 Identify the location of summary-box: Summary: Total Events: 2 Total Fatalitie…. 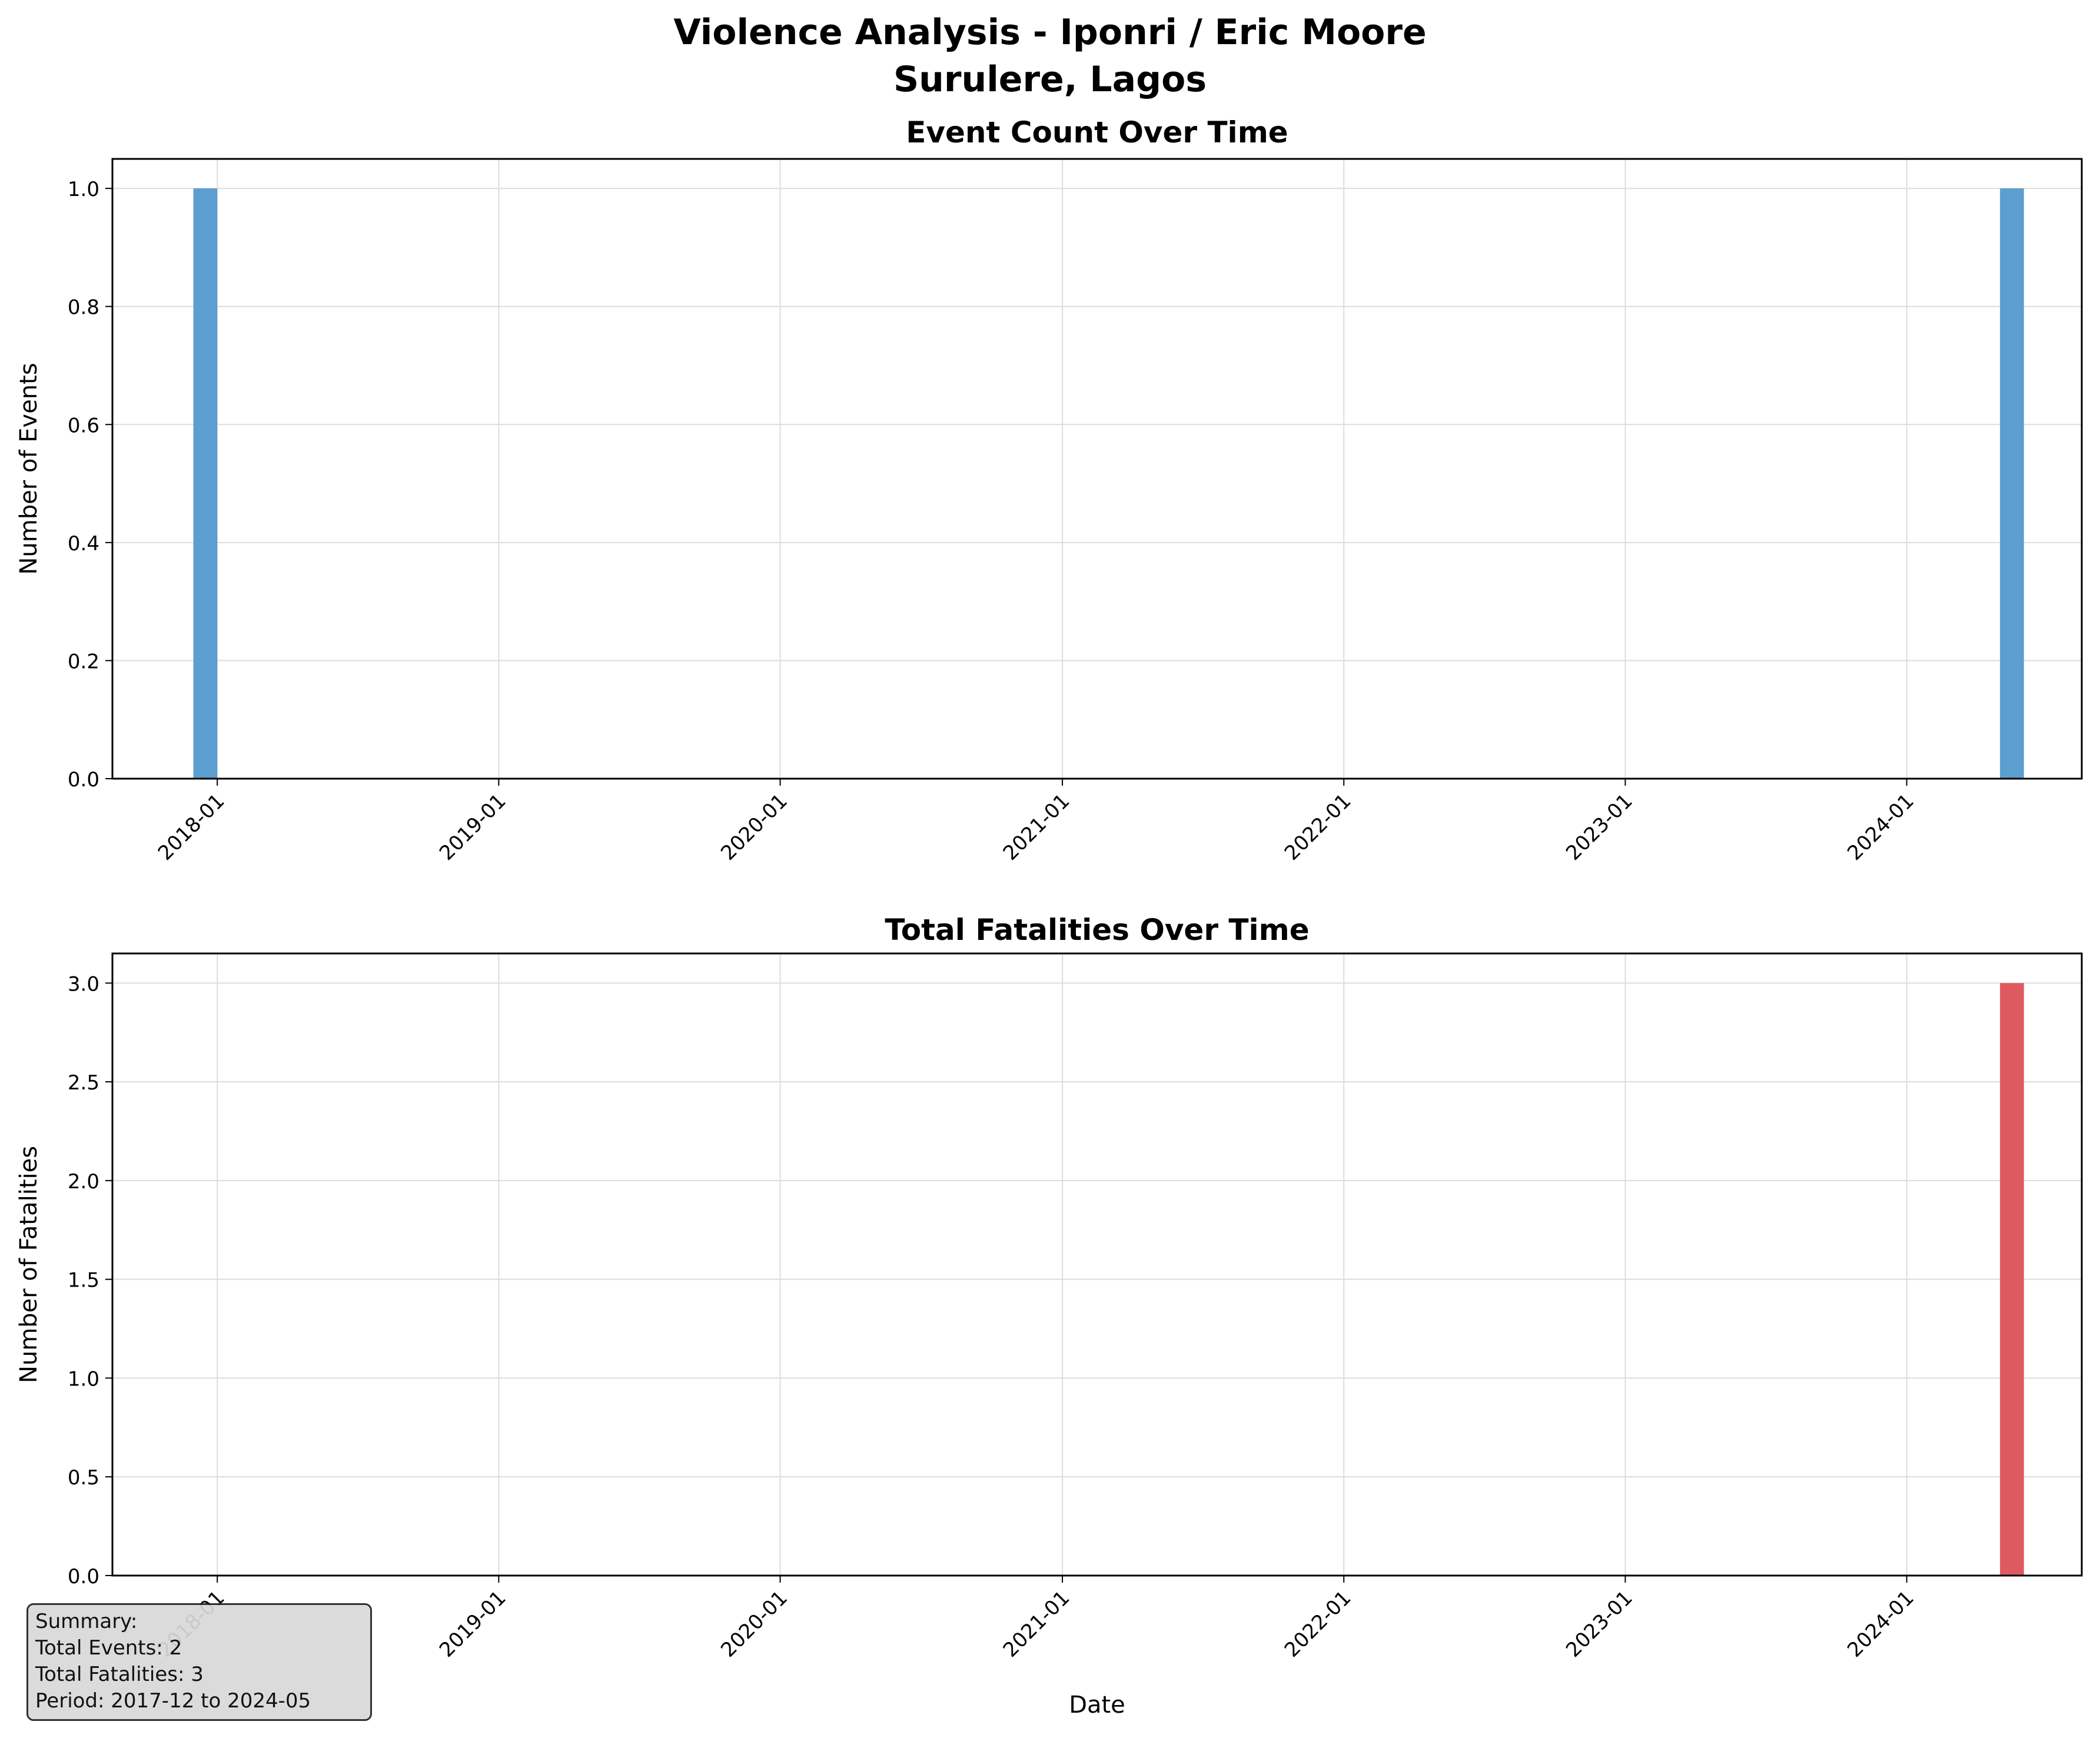
(199, 1662).